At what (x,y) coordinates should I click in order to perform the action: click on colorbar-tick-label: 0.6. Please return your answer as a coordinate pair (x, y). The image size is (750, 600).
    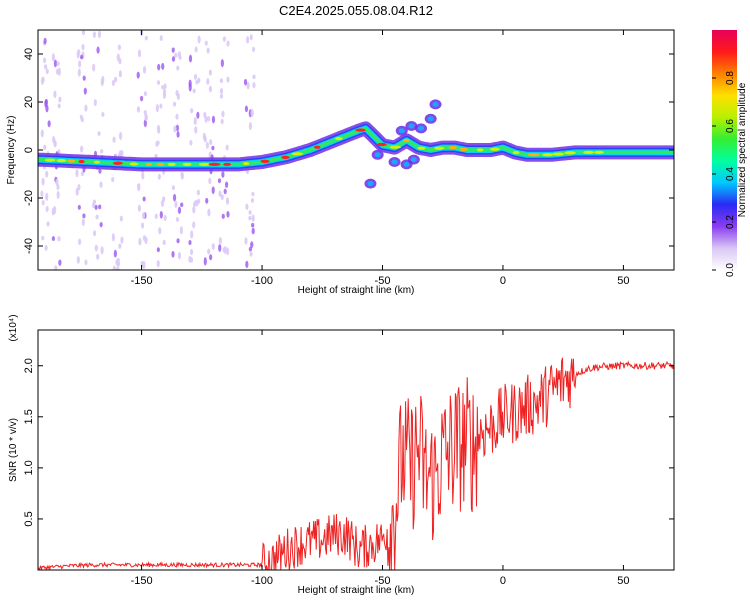
    Looking at the image, I should click on (730, 126).